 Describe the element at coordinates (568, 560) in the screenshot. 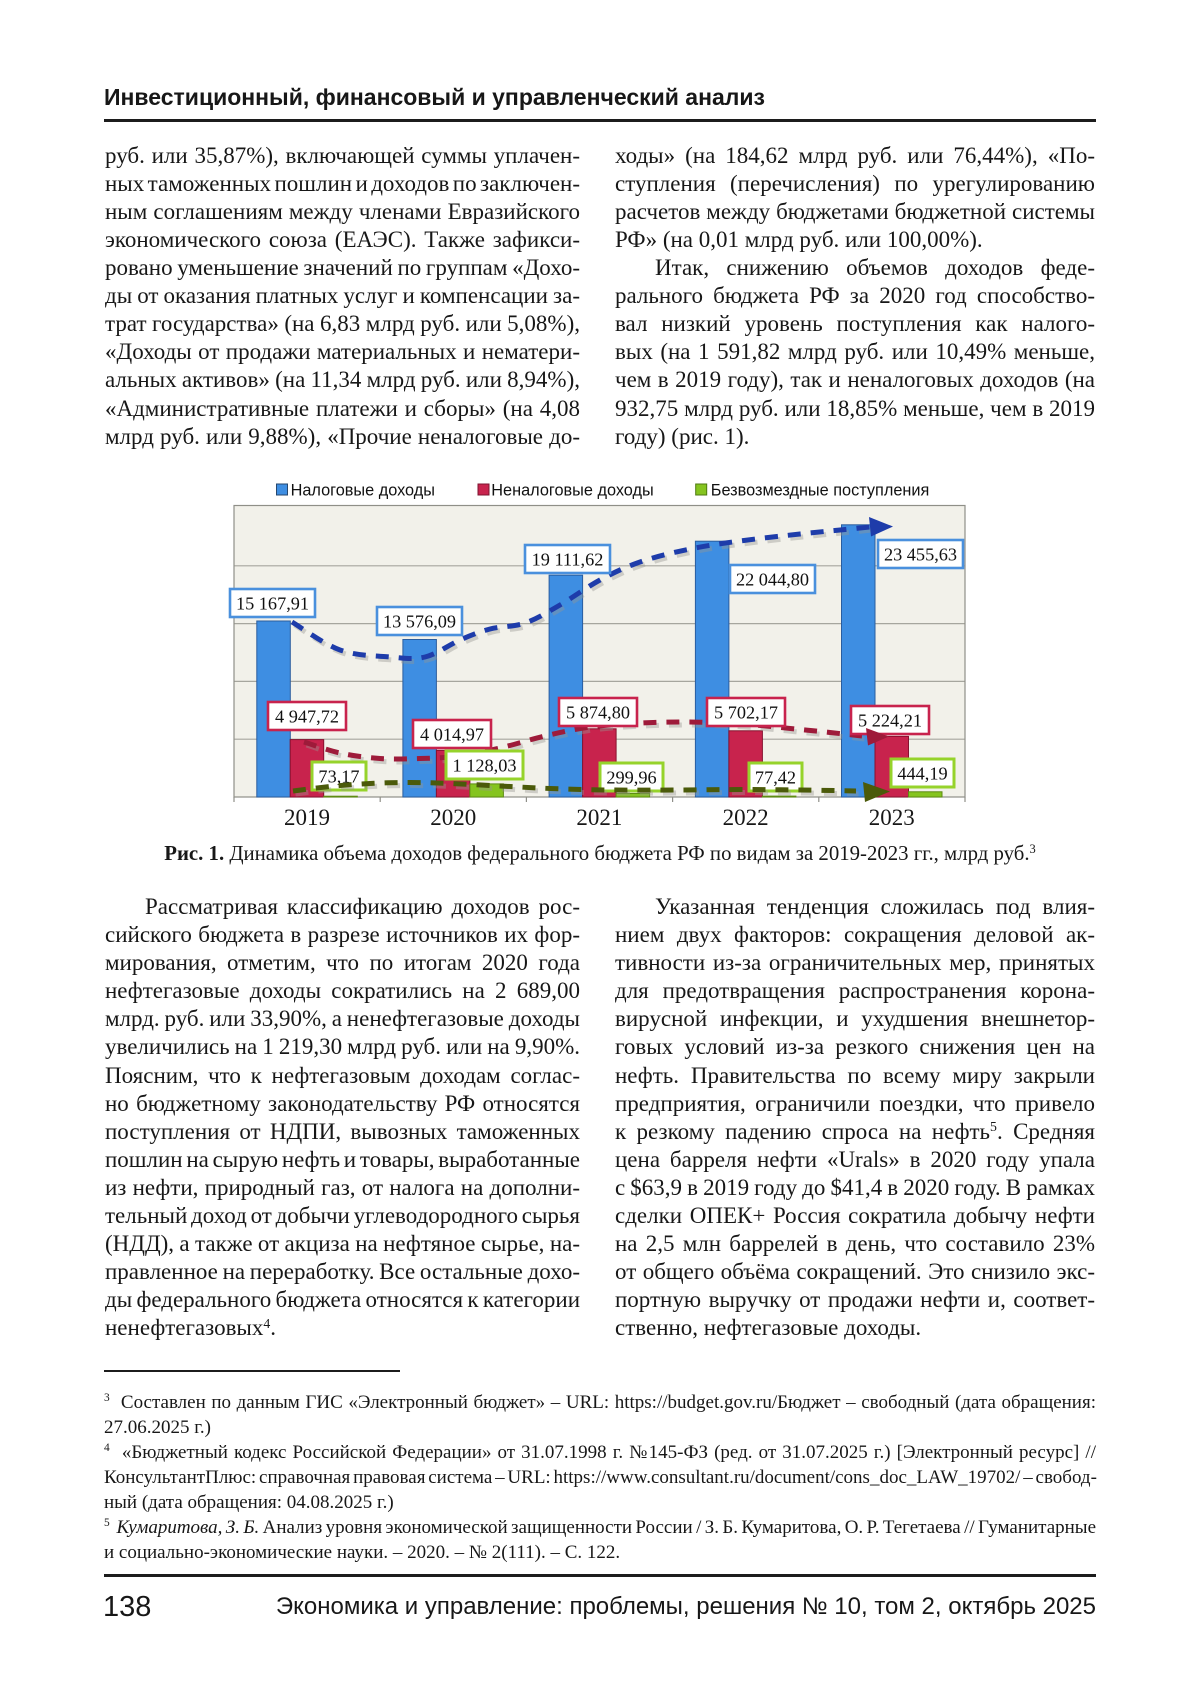

I see `svg-text: 19 111,62` at that location.